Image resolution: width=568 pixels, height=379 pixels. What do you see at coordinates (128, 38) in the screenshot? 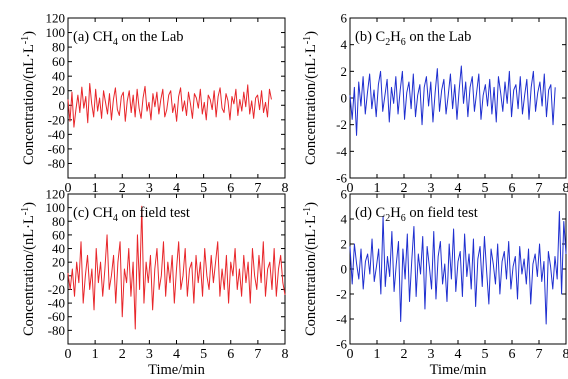
I see `panel-title: (a) CH4 on the Lab` at bounding box center [128, 38].